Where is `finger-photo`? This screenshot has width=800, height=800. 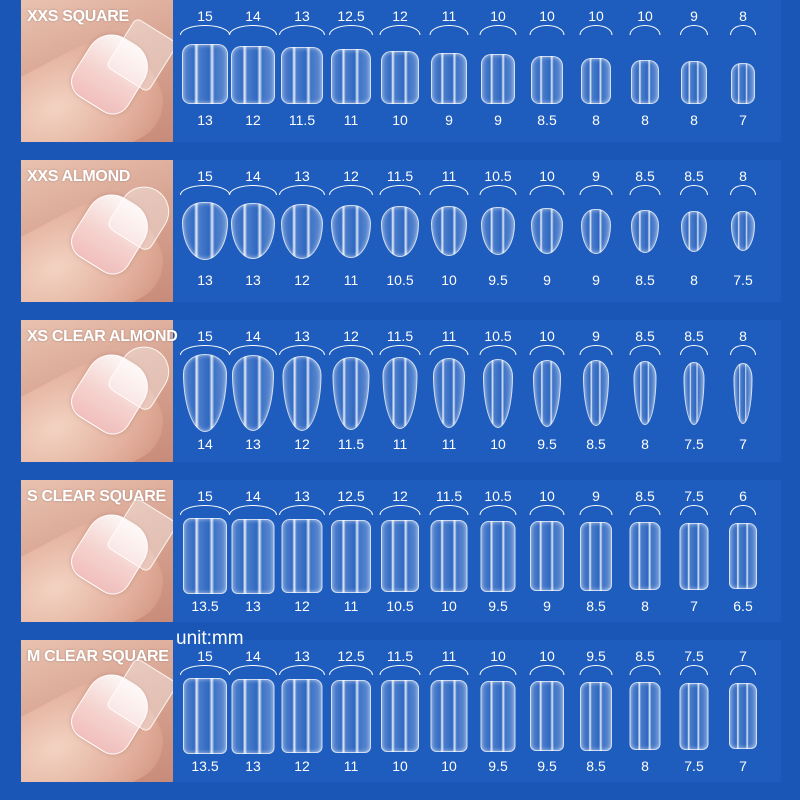
finger-photo is located at coordinates (97, 551).